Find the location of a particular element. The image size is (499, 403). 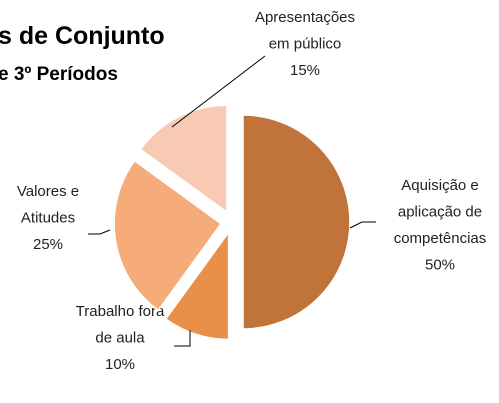

slice-label: Aquisição e aplicação de competências is located at coordinates (440, 212).